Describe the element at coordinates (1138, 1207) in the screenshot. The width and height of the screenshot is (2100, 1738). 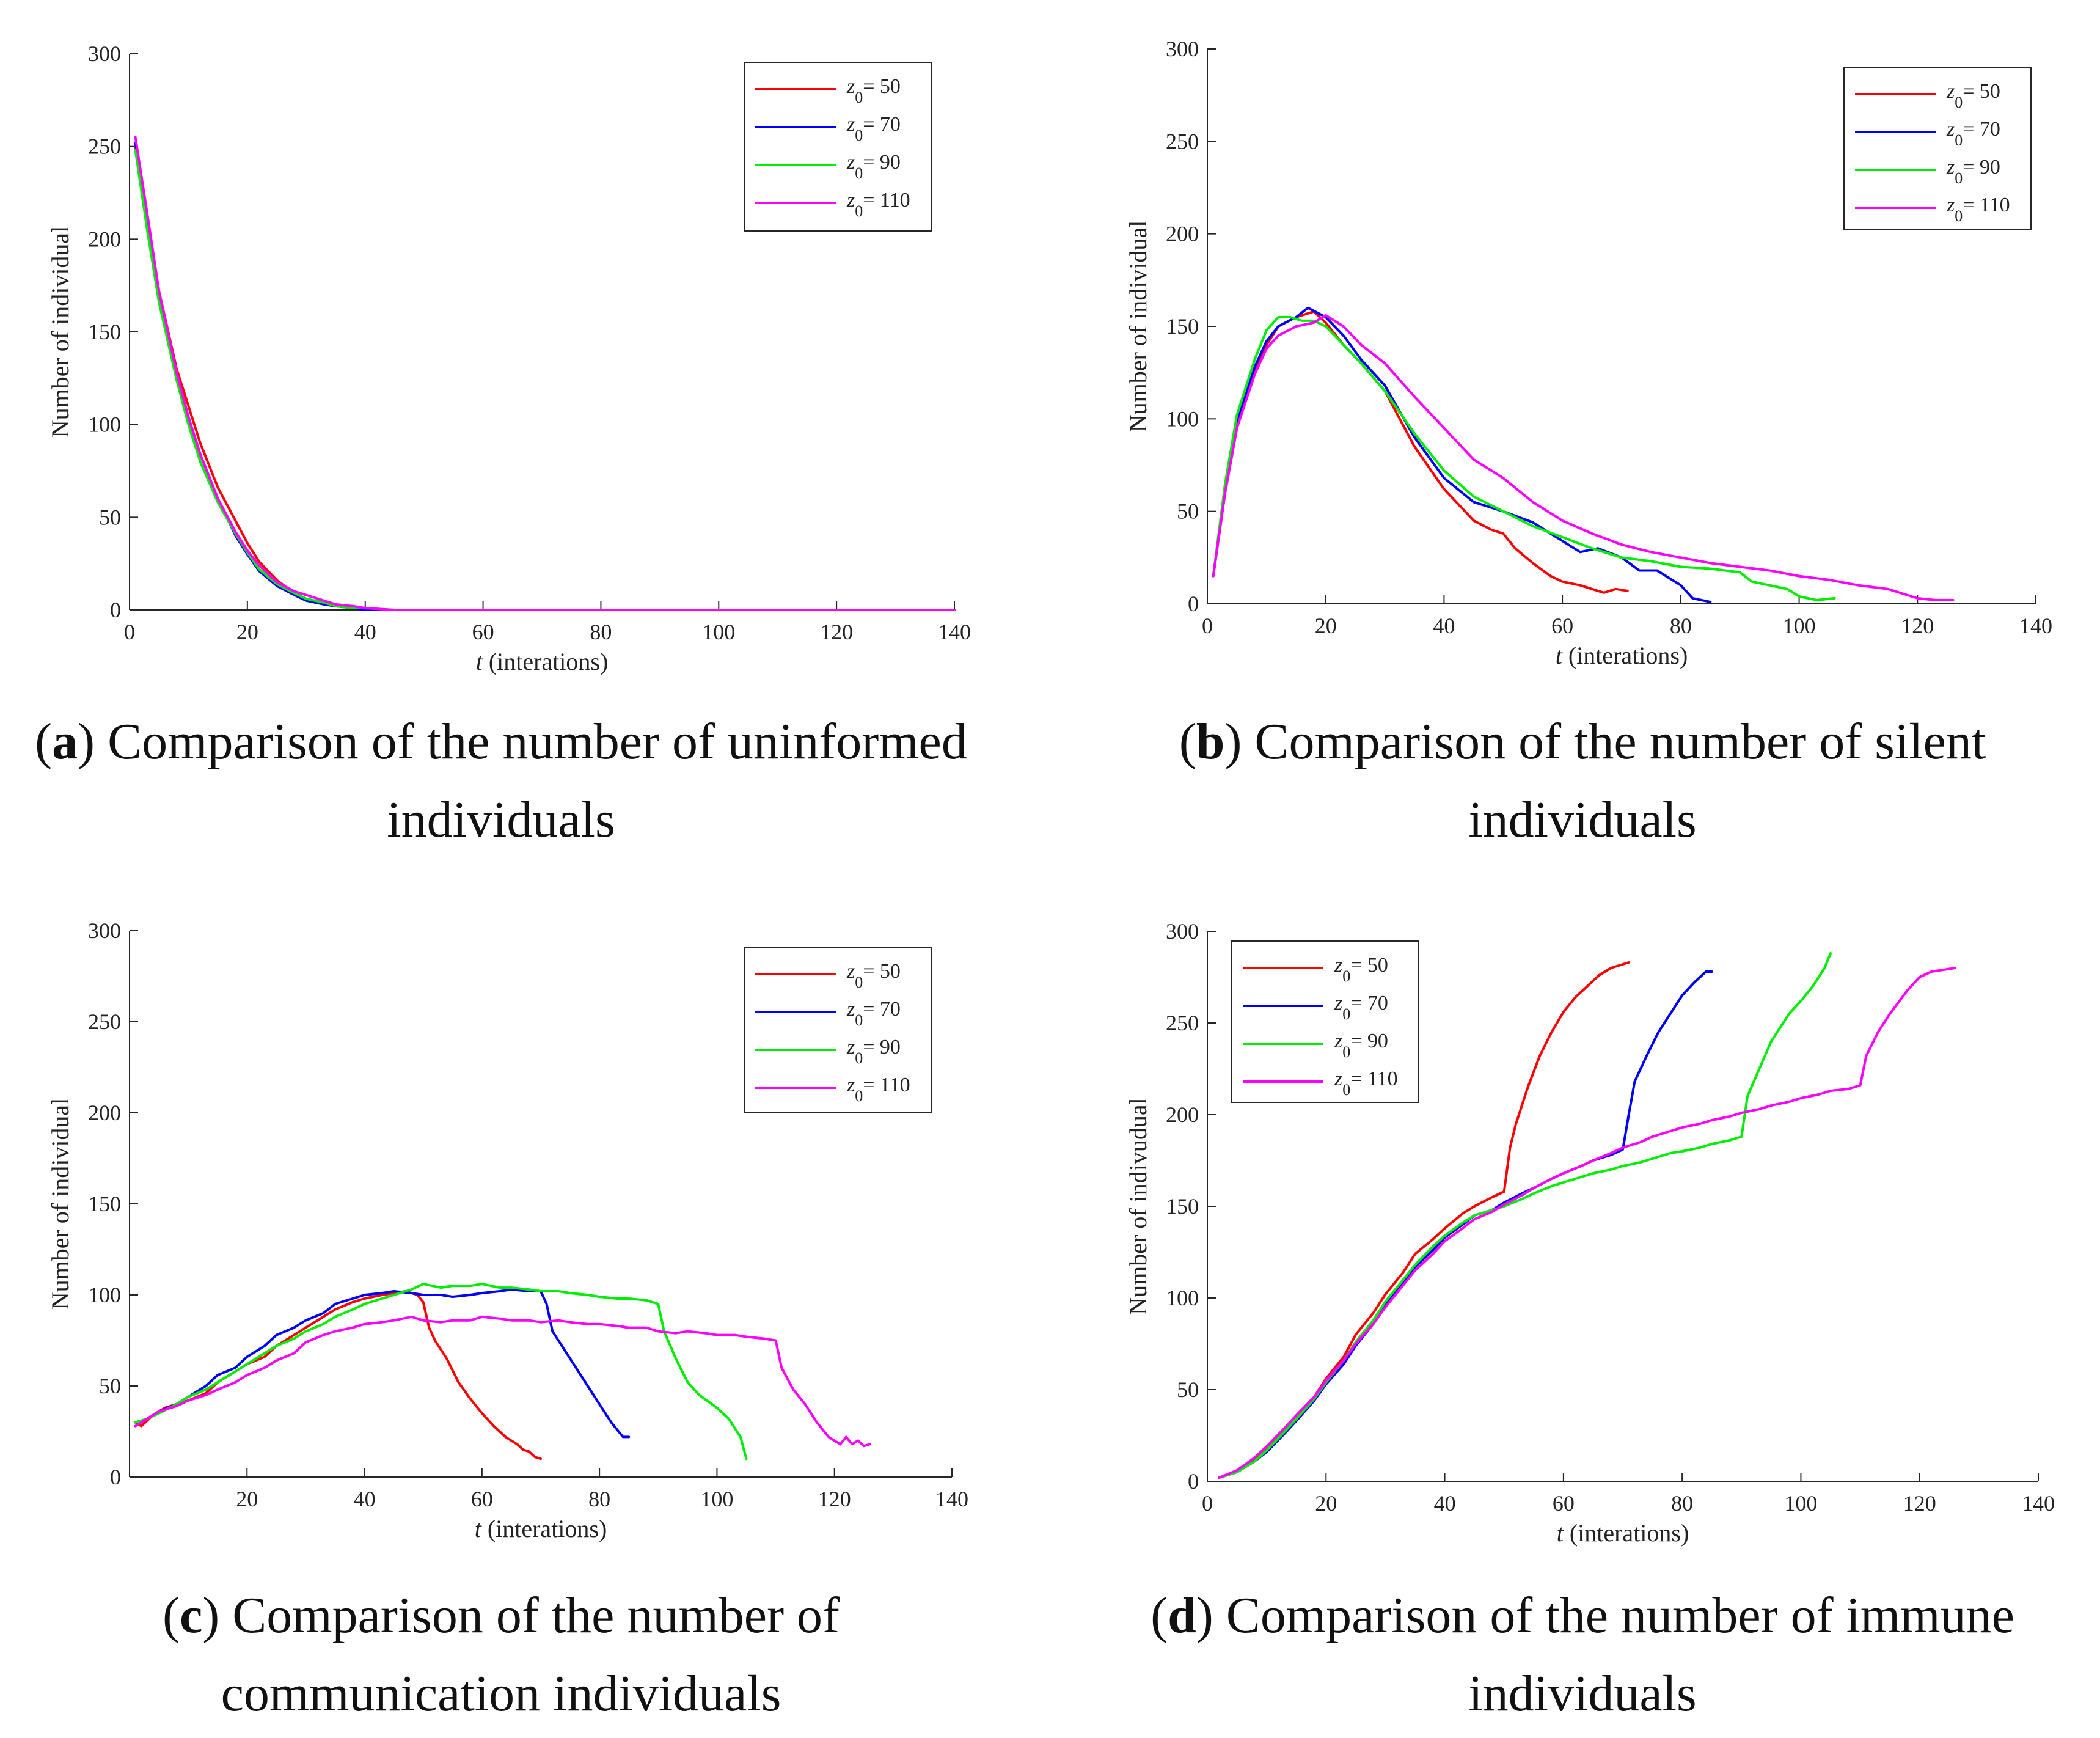
I see `y-axis-label: Number of indivudual` at that location.